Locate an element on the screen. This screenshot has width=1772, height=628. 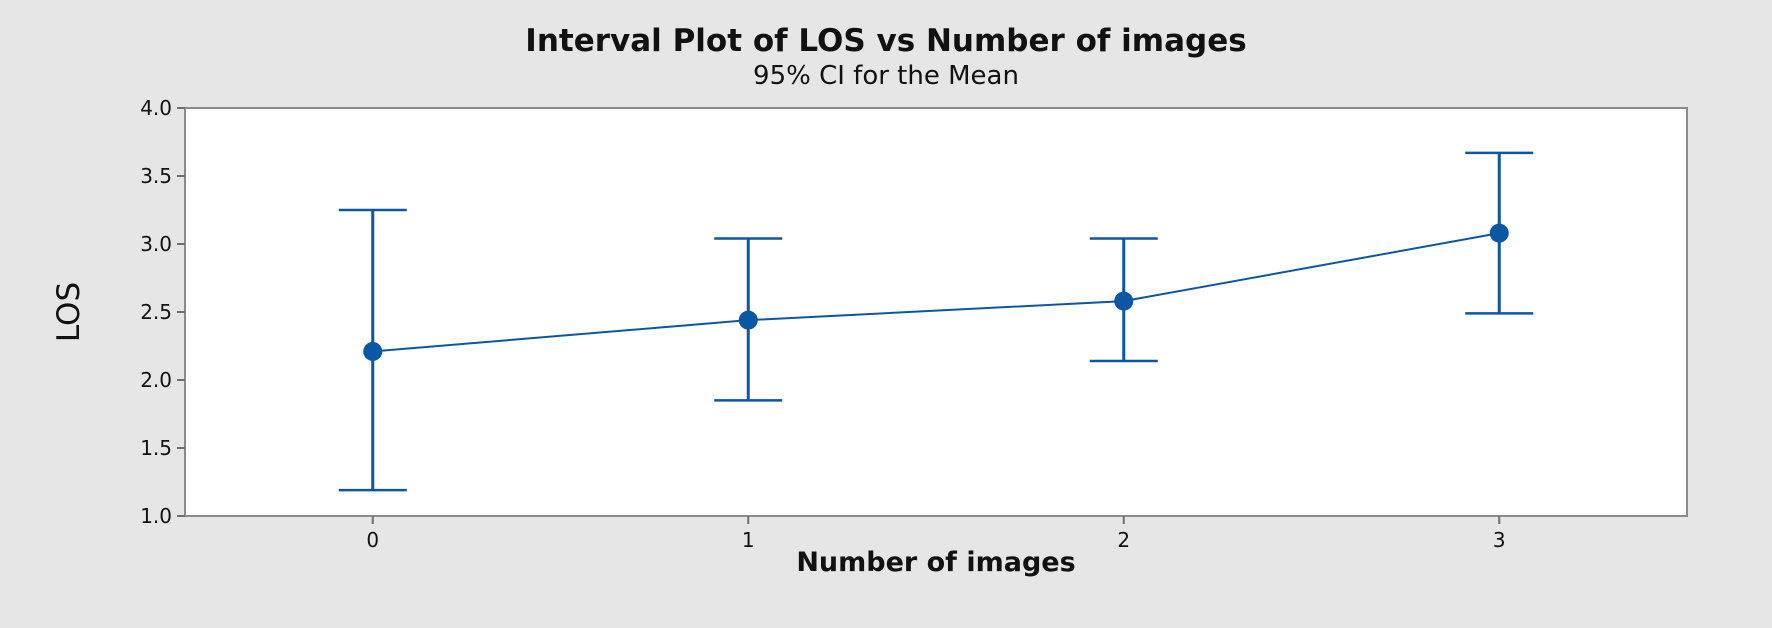
mean-connect-line is located at coordinates (936, 292).